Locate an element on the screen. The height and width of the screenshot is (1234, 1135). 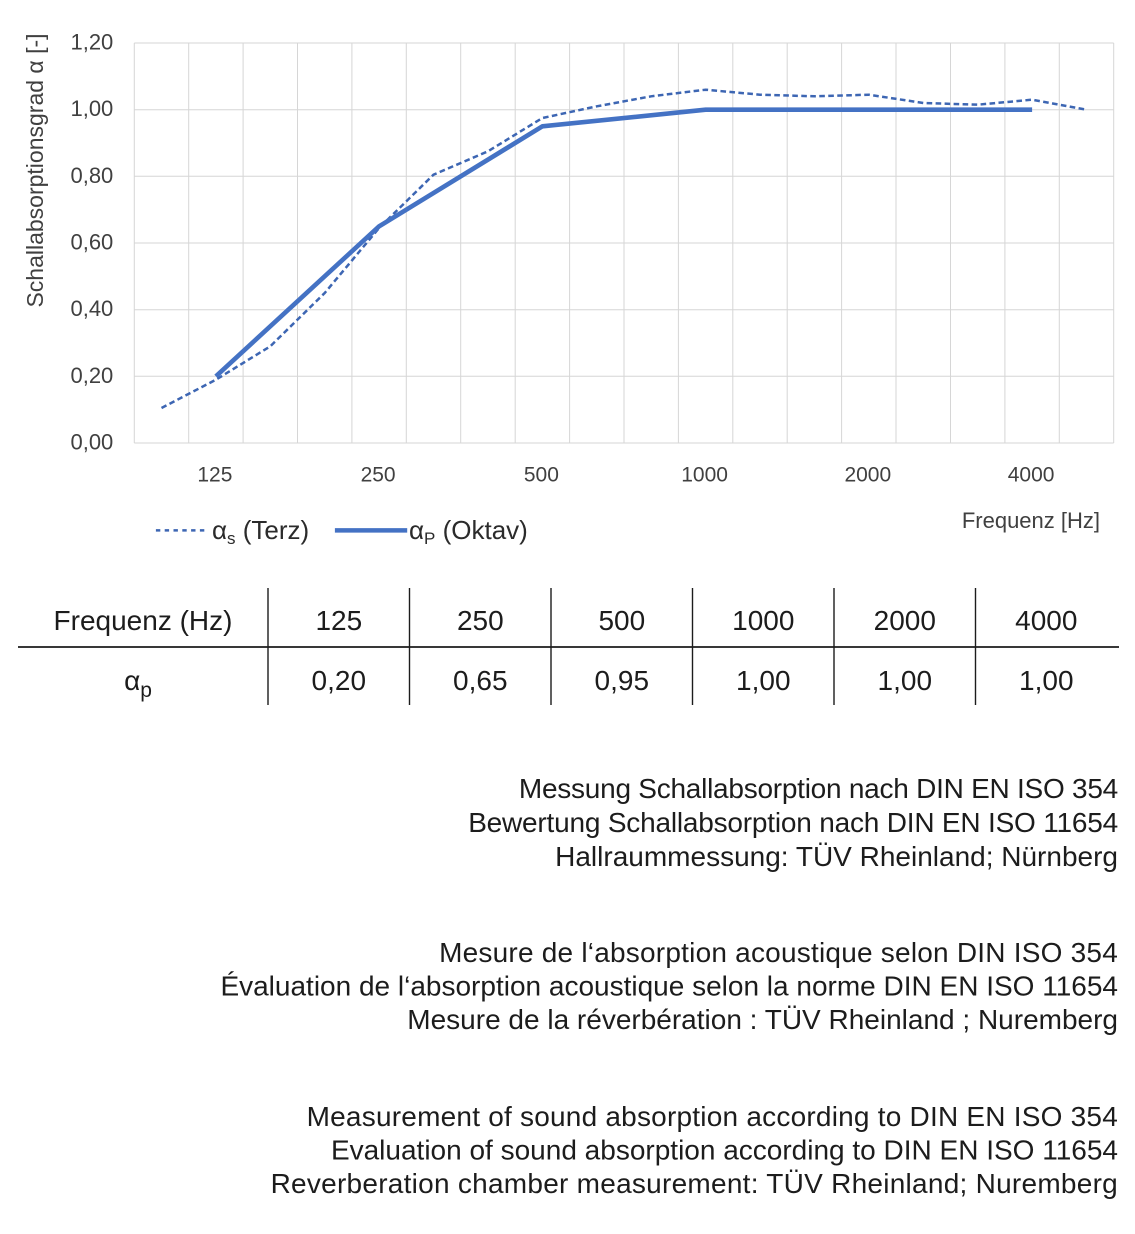
svg-text: 0,65 is located at coordinates (480, 680).